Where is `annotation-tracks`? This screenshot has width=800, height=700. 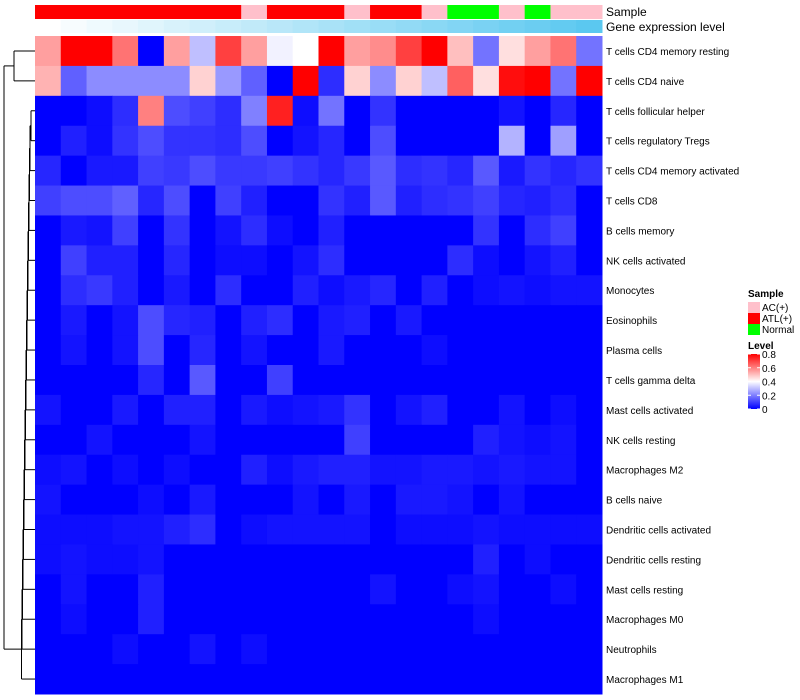 annotation-tracks is located at coordinates (319, 19).